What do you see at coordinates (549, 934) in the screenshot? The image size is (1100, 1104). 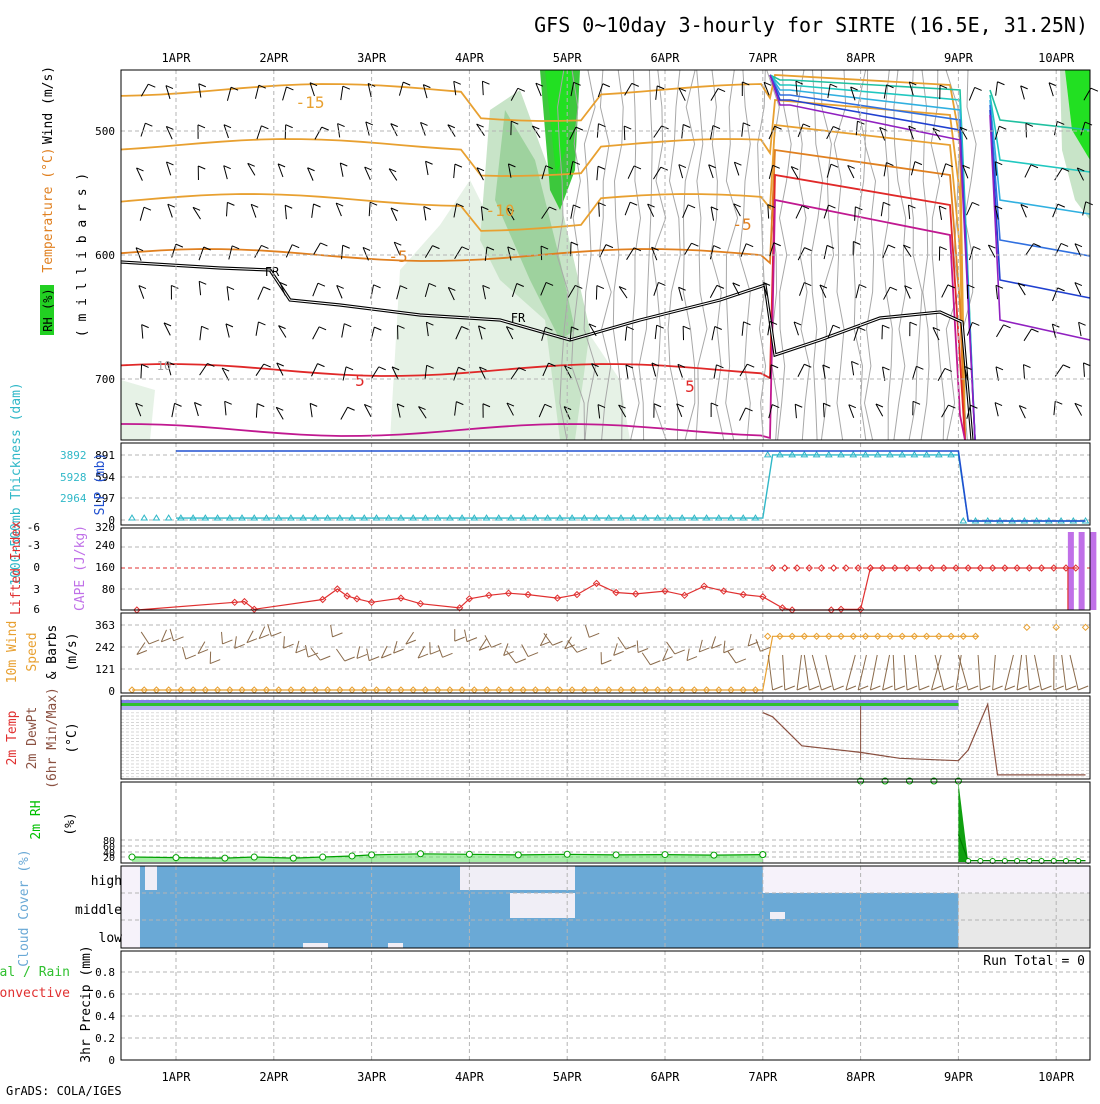 I see `cloud-block-low` at bounding box center [549, 934].